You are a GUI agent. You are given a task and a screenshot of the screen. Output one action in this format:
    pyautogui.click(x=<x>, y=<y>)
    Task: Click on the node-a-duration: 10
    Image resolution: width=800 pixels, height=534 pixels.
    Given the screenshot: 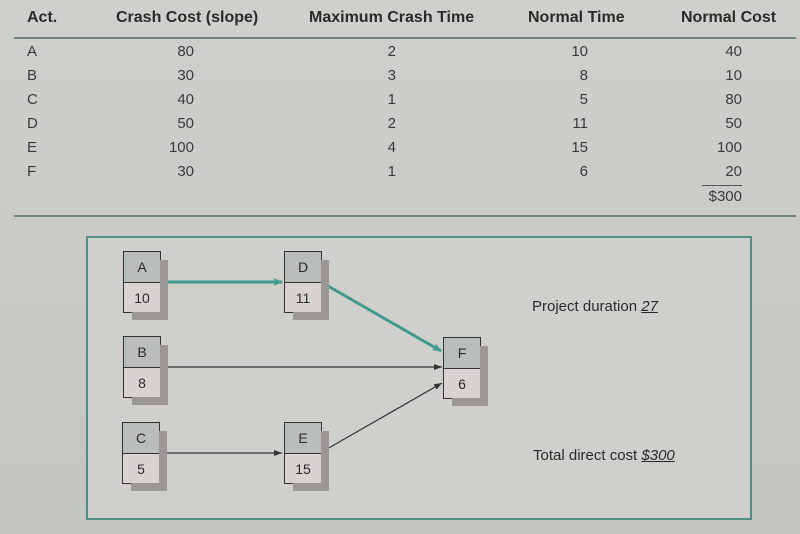 What is the action you would take?
    pyautogui.click(x=142, y=297)
    